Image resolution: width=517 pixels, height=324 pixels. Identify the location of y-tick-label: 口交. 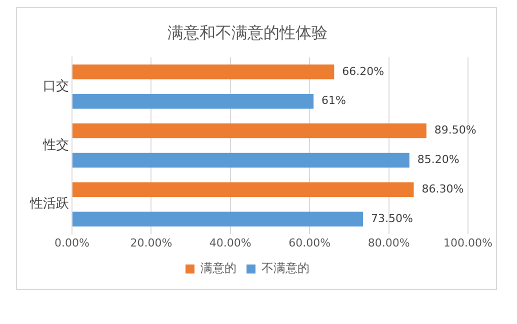
(56, 86).